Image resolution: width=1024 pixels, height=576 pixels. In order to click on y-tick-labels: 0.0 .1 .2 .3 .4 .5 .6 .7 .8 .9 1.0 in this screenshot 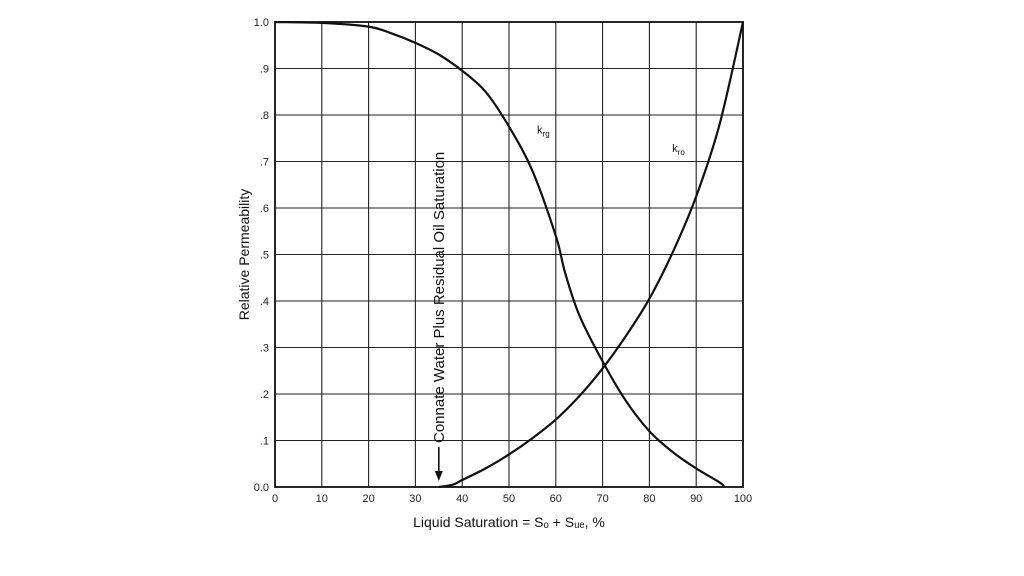, I will do `click(261, 255)`.